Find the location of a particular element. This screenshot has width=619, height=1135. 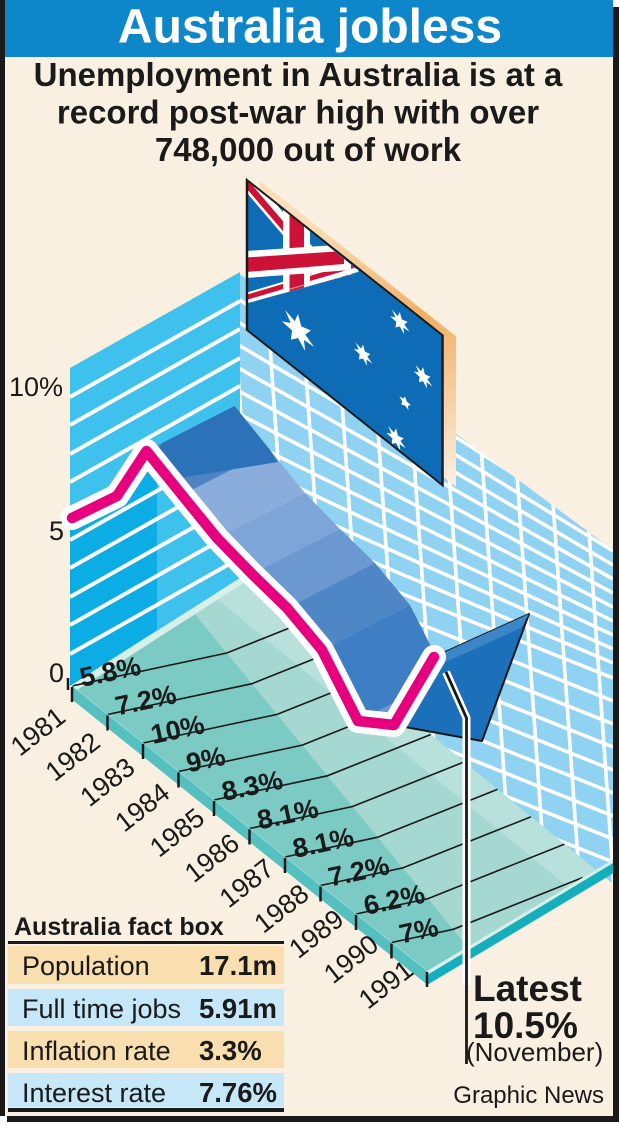

svg-text: record post-war high with over is located at coordinates (298, 112).